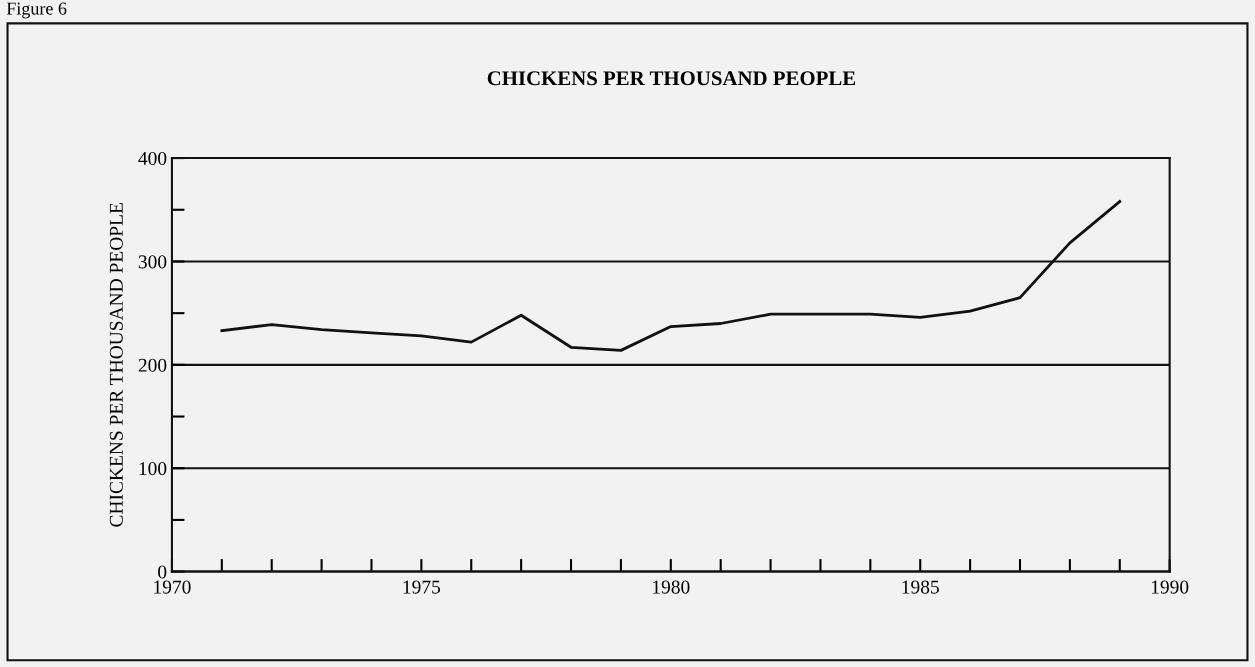 This screenshot has height=667, width=1255. What do you see at coordinates (152, 158) in the screenshot?
I see `y-tick-label: 400` at bounding box center [152, 158].